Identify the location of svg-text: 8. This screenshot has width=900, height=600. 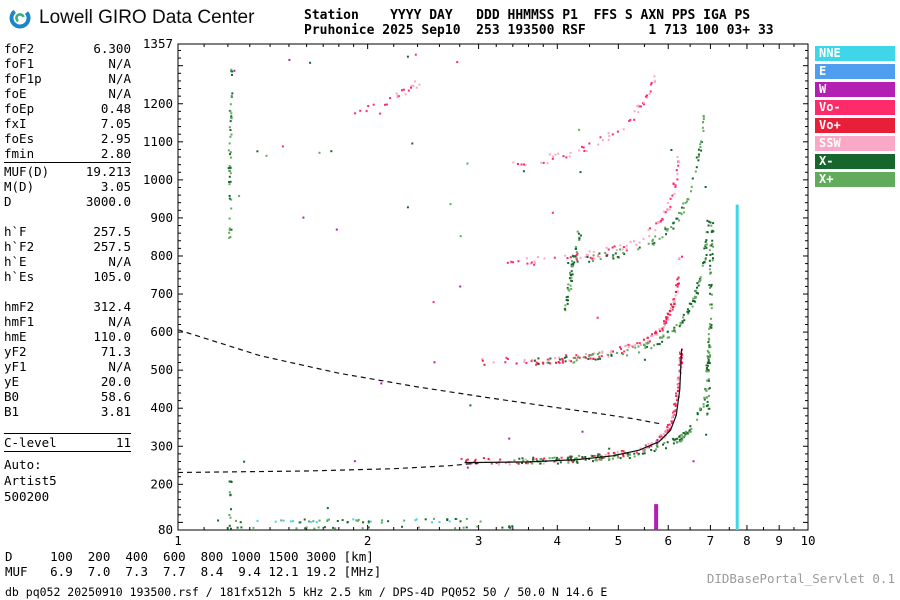
(747, 540).